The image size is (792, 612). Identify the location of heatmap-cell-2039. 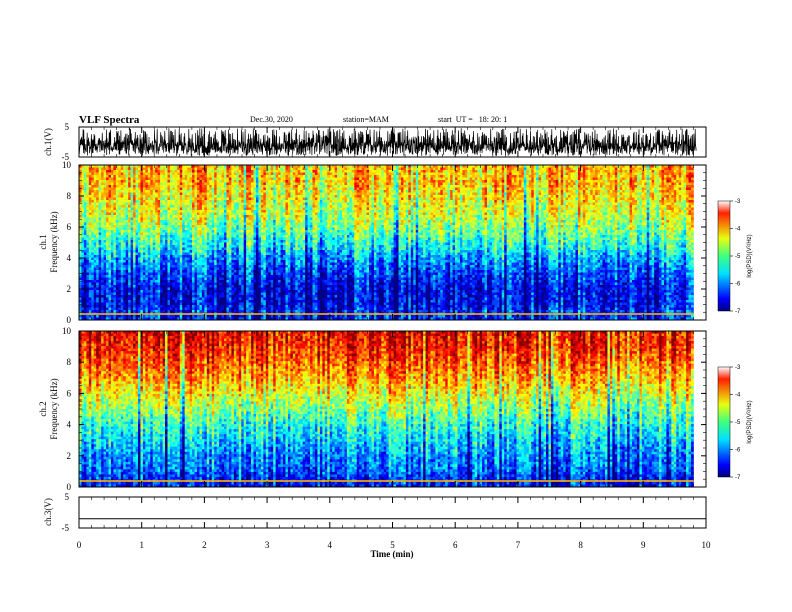
(176, 186).